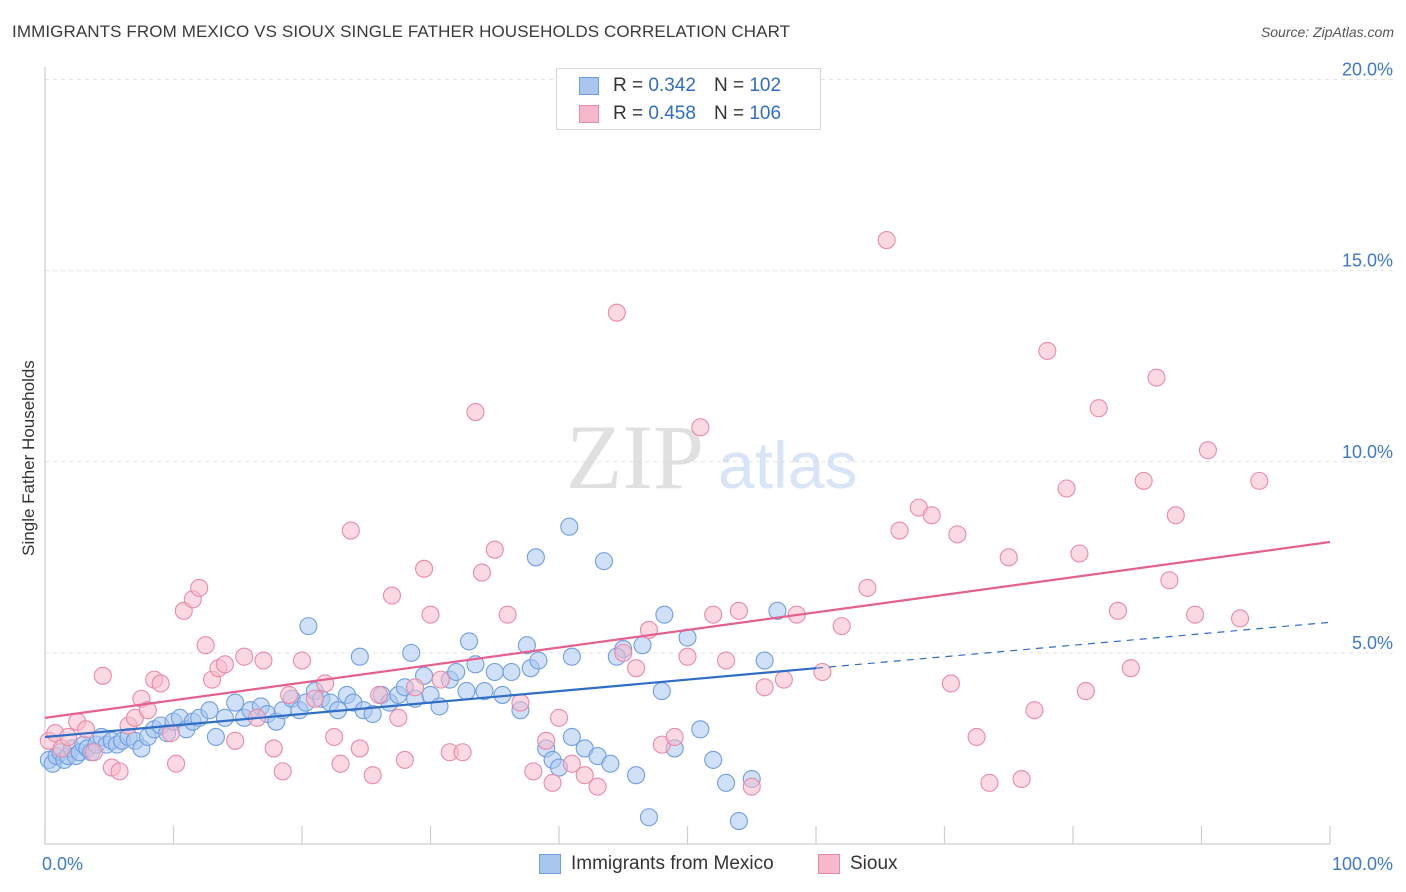 This screenshot has width=1406, height=892. What do you see at coordinates (656, 864) in the screenshot?
I see `bottom-legend-mexico: Immigrants from Mexico` at bounding box center [656, 864].